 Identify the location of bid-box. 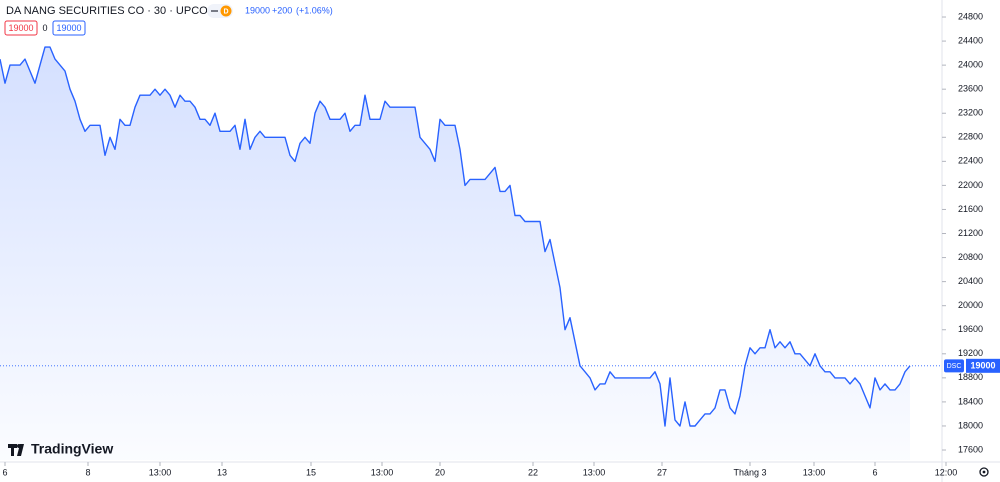
(21, 28).